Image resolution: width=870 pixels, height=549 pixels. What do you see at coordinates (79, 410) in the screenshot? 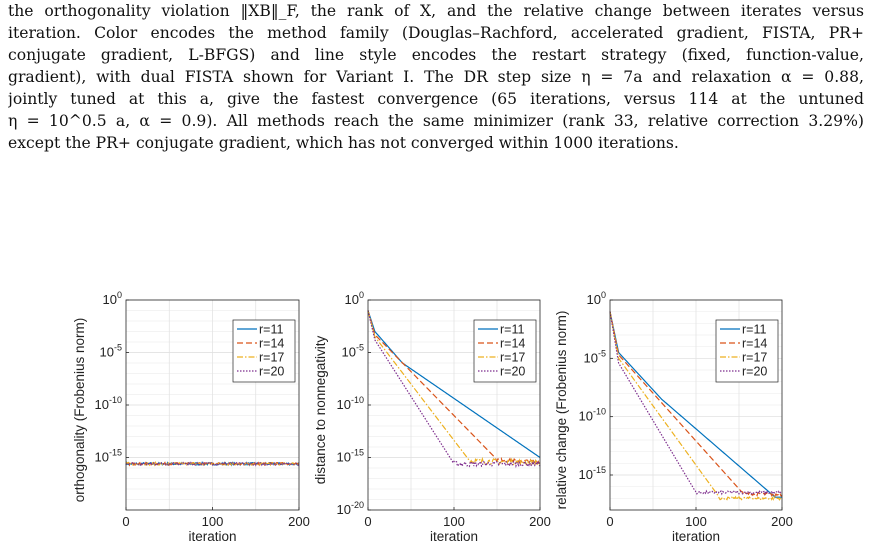
I see `y-axis-label: orthogonality (Frobenius norm)` at bounding box center [79, 410].